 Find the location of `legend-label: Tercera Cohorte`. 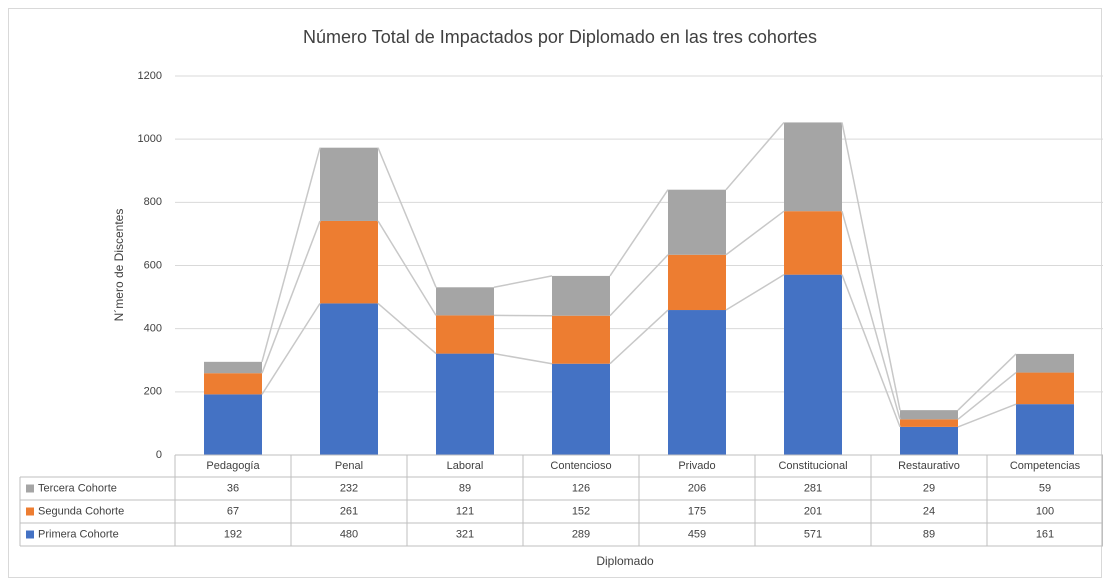

legend-label: Tercera Cohorte is located at coordinates (77, 488).